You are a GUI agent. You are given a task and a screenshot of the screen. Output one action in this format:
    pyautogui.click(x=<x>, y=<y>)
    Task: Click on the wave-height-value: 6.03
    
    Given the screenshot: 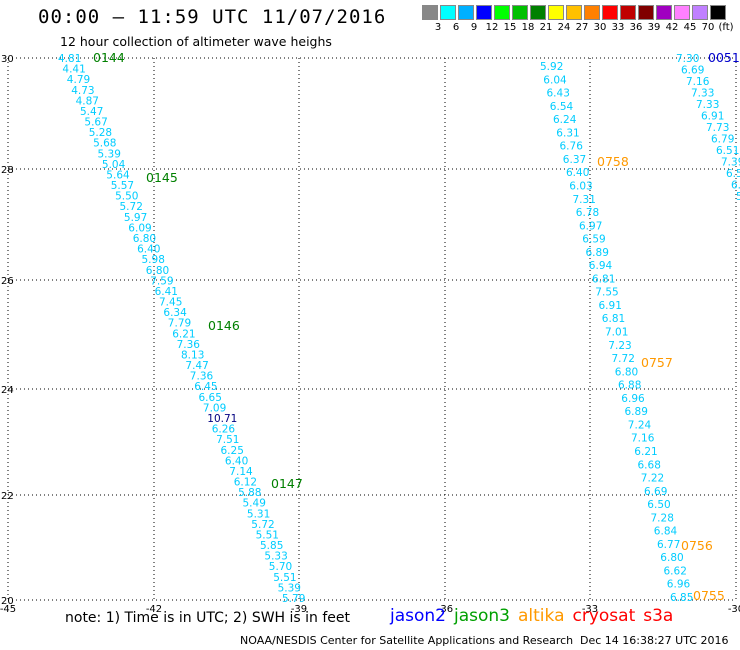 What is the action you would take?
    pyautogui.click(x=580, y=187)
    